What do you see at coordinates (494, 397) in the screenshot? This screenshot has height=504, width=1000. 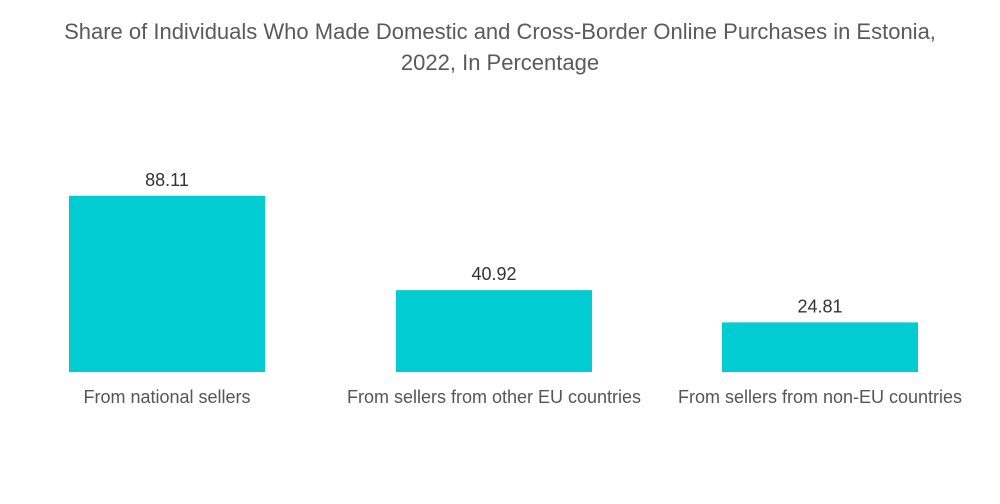 I see `category-label-2: From sellers from other EU countries` at bounding box center [494, 397].